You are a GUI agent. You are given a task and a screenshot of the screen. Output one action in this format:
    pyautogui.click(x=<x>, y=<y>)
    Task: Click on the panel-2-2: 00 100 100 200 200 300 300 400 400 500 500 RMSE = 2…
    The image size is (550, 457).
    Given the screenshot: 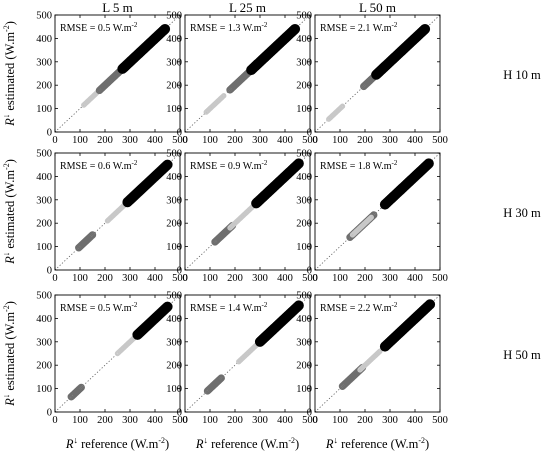 What is the action you would take?
    pyautogui.click(x=372, y=359)
    